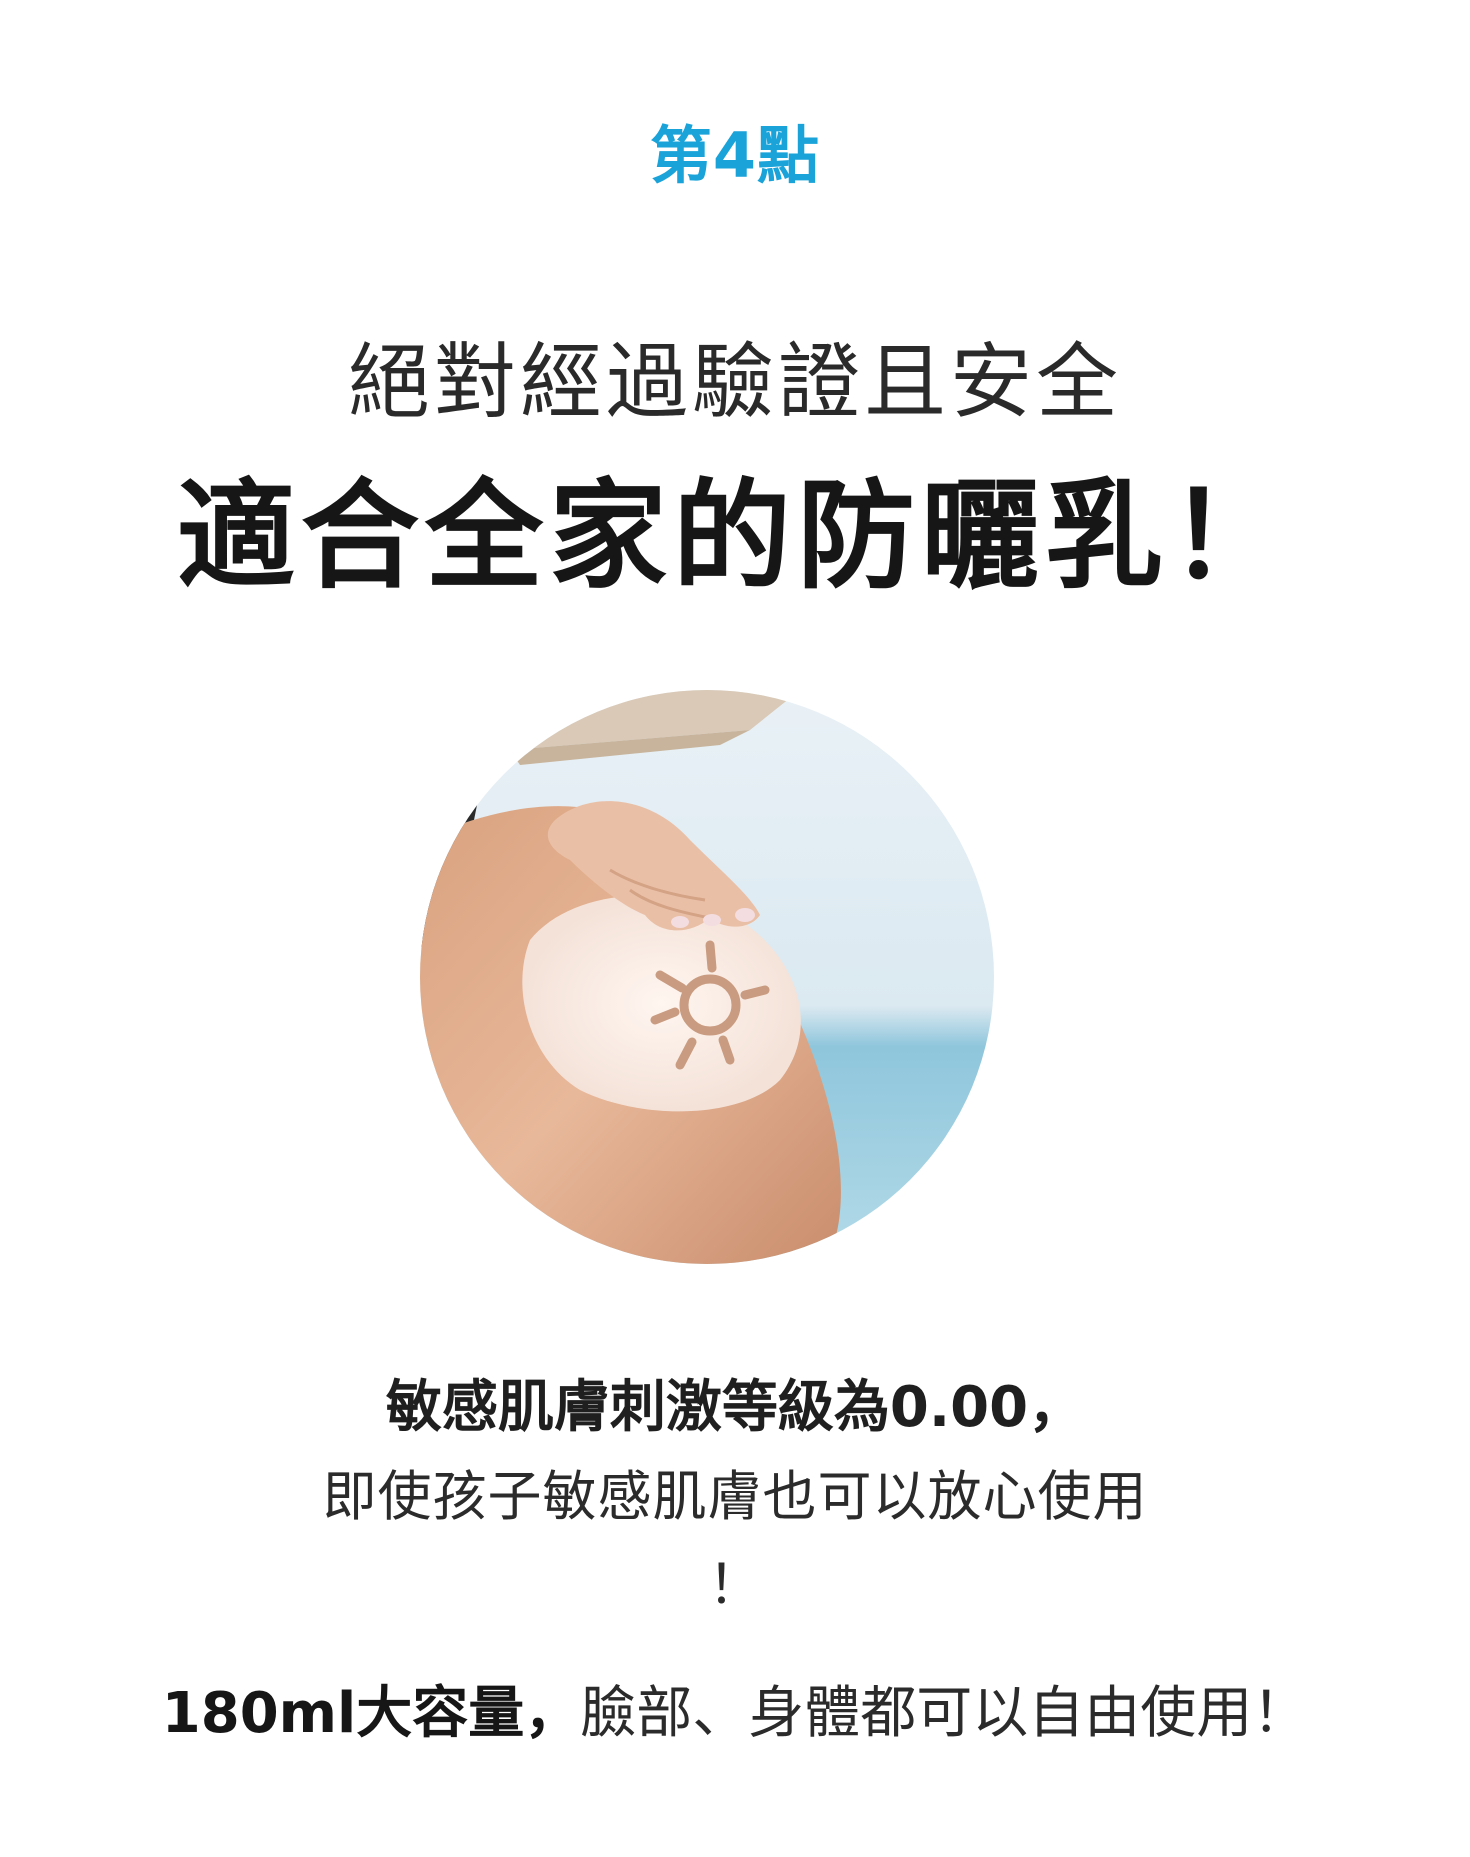 This screenshot has width=1470, height=1857. What do you see at coordinates (371, 1713) in the screenshot?
I see `capacity-bold: 180ml大容量，` at bounding box center [371, 1713].